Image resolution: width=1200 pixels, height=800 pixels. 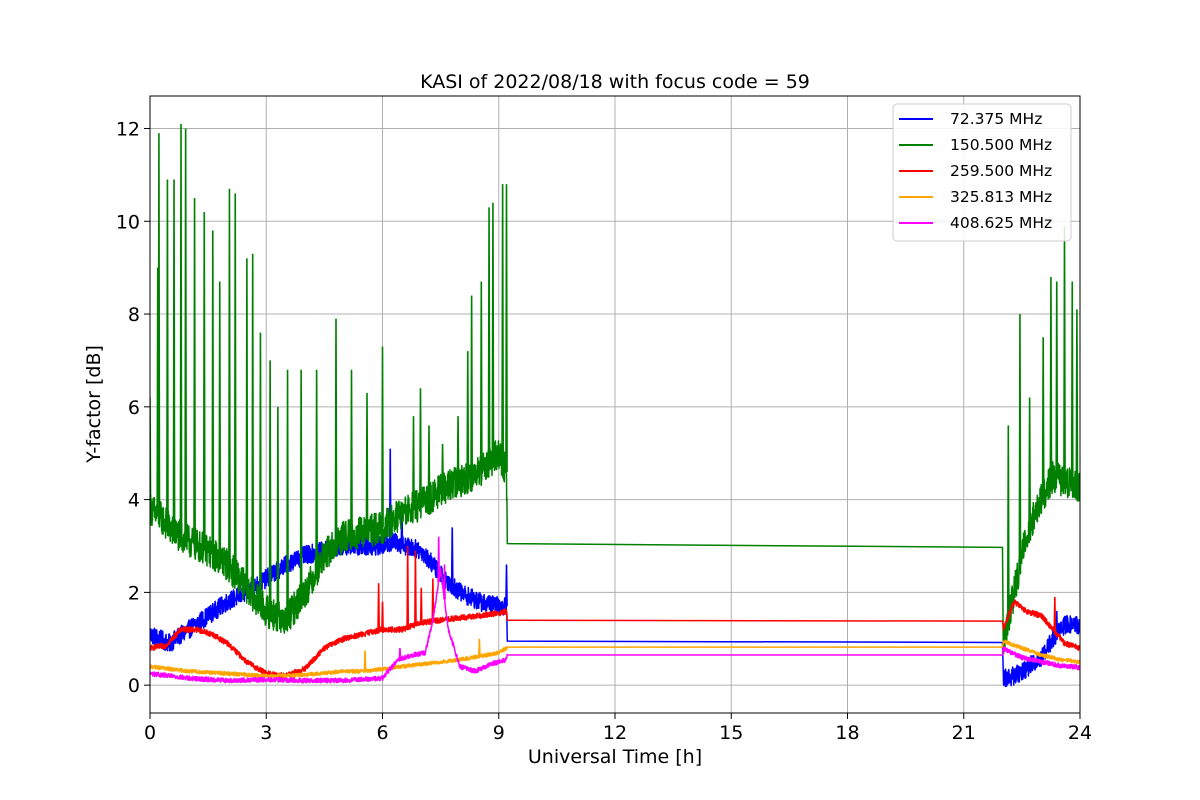 I want to click on legend-box, so click(x=982, y=172).